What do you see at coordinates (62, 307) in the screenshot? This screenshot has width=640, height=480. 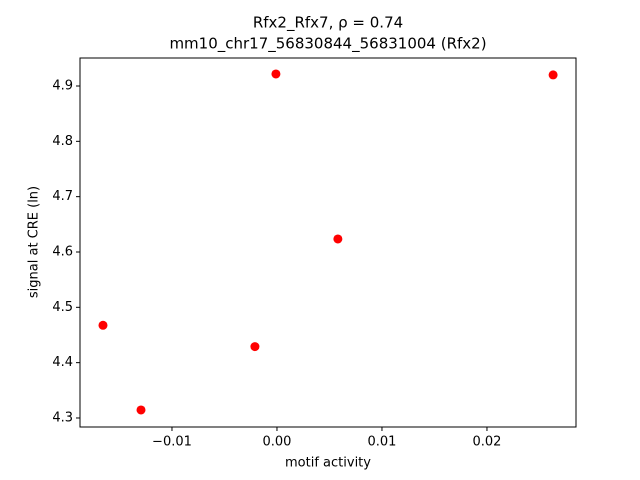 I see `y-tick-label: 4.5` at bounding box center [62, 307].